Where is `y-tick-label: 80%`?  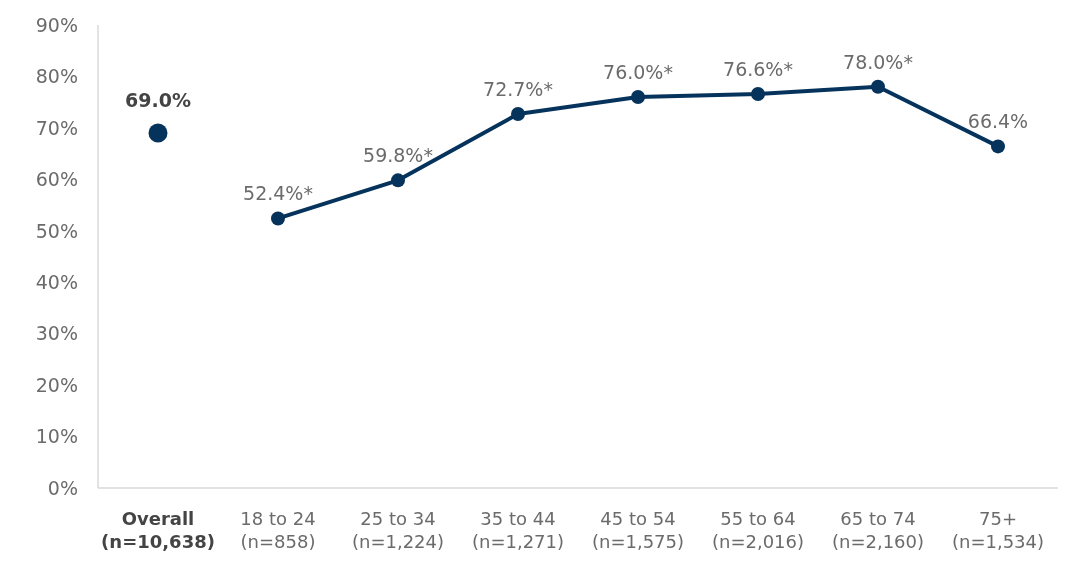
y-tick-label: 80% is located at coordinates (56, 76).